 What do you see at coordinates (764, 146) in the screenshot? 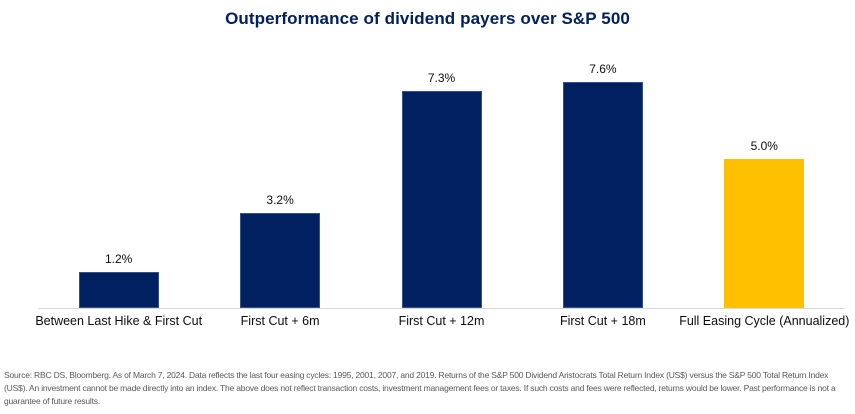
I see `value-label-5: 5.0%` at bounding box center [764, 146].